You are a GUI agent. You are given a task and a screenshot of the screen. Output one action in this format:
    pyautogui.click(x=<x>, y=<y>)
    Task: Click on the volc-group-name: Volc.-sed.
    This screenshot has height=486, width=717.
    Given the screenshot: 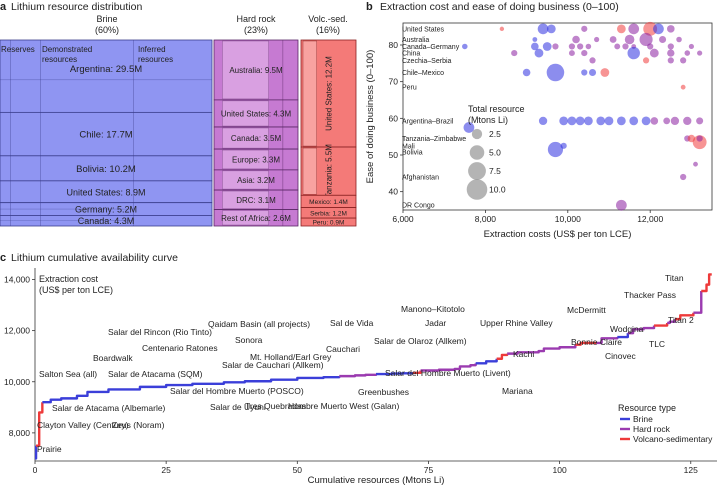 What is the action you would take?
    pyautogui.click(x=328, y=19)
    